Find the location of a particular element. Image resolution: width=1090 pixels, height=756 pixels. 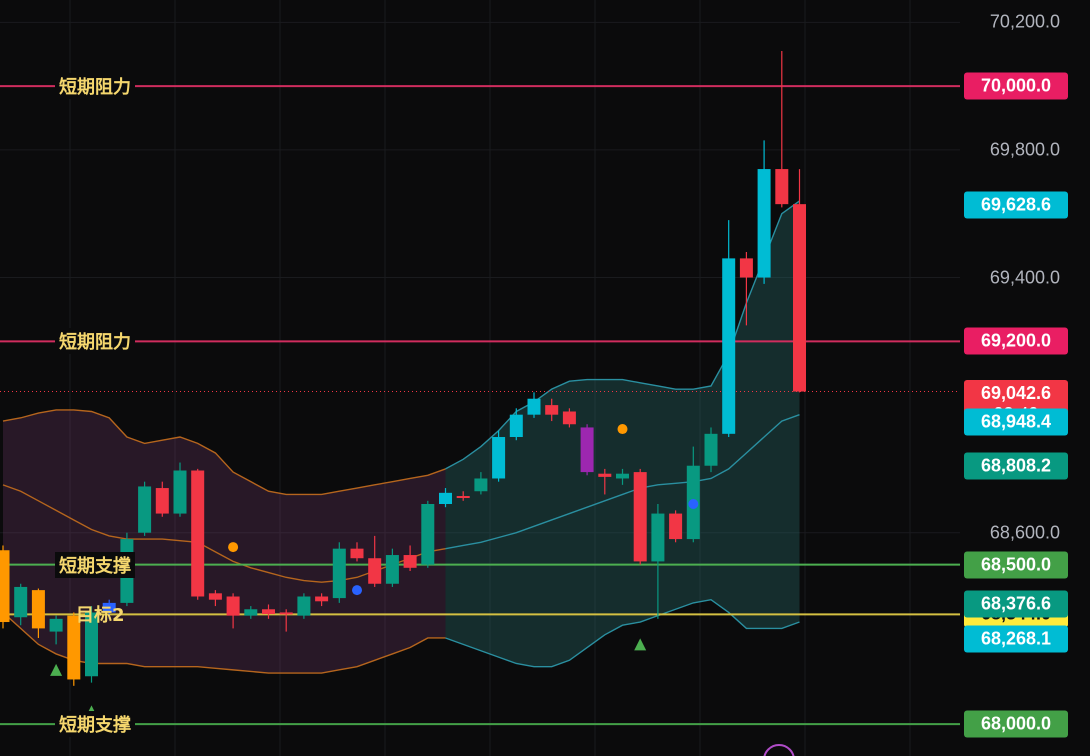

badge-value: 70,000.0 is located at coordinates (1016, 85).